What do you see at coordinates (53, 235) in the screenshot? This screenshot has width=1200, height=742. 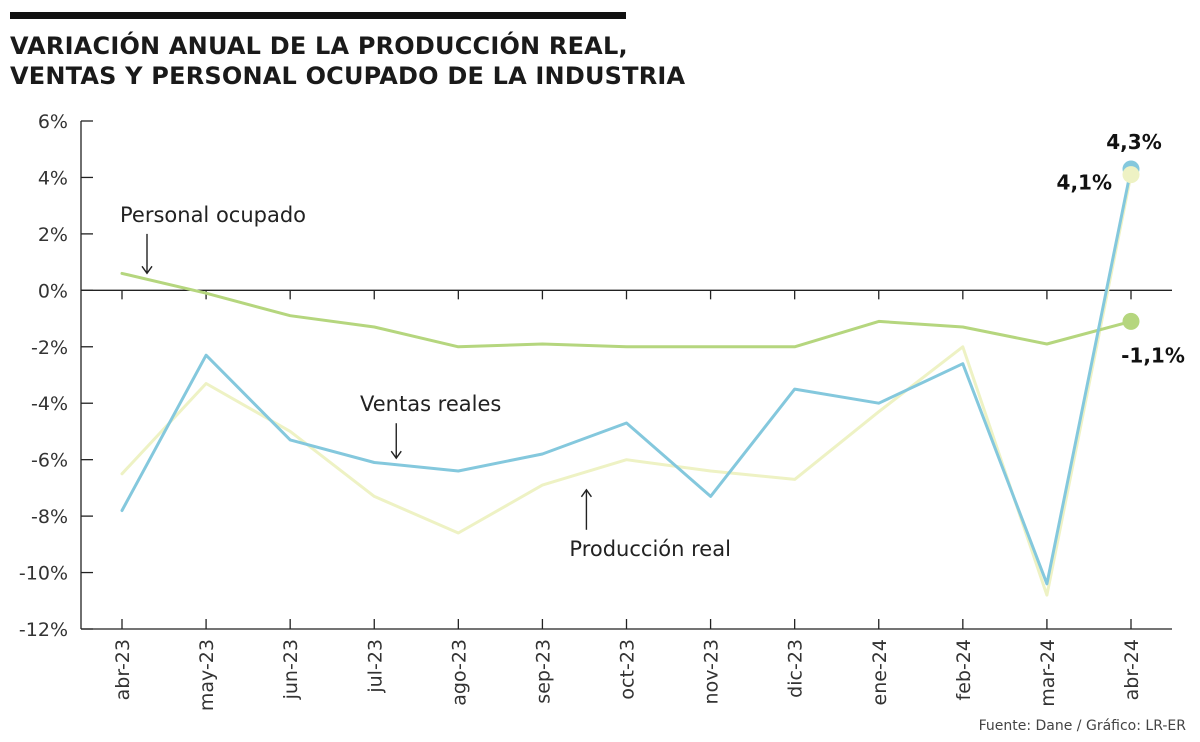 I see `y-tick-label: 2%` at bounding box center [53, 235].